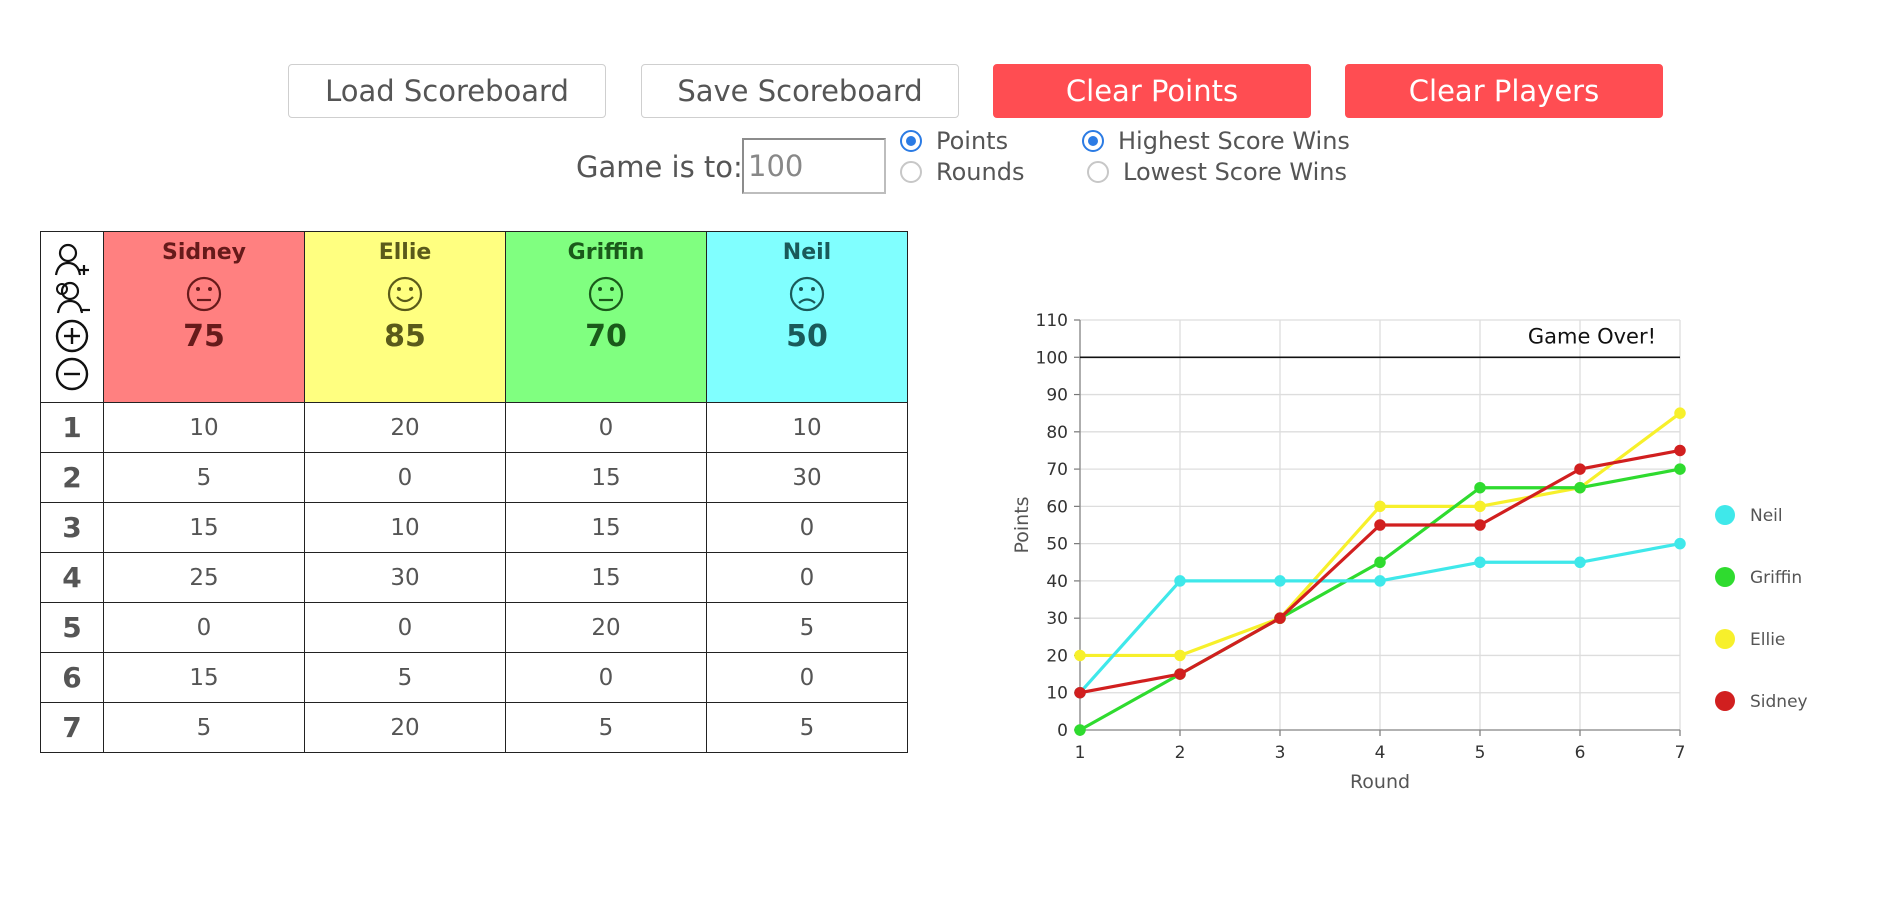  What do you see at coordinates (1680, 753) in the screenshot?
I see `x-tick-label: 7` at bounding box center [1680, 753].